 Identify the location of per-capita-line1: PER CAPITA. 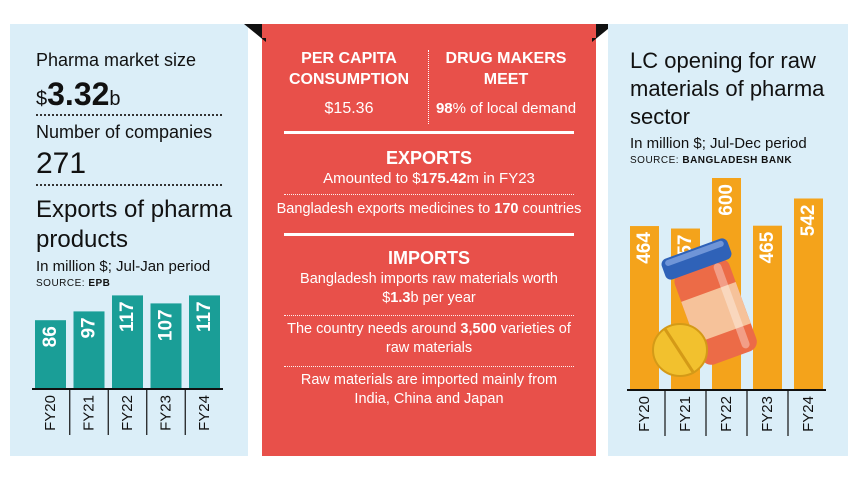
(349, 58).